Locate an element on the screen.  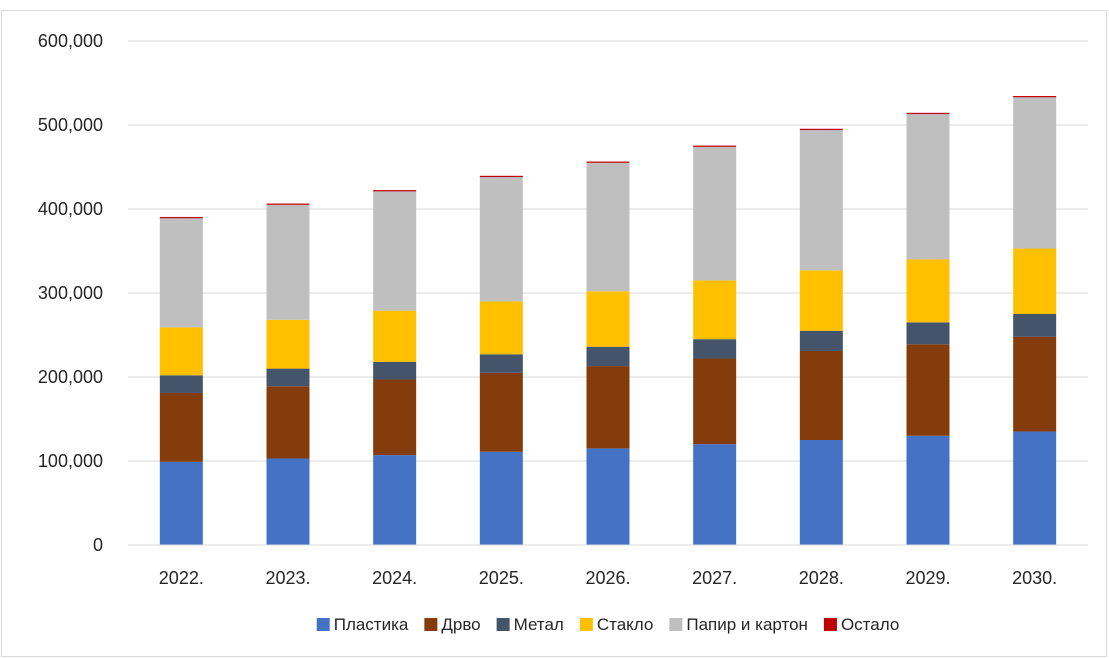
x-tick-label: 2025. is located at coordinates (501, 578).